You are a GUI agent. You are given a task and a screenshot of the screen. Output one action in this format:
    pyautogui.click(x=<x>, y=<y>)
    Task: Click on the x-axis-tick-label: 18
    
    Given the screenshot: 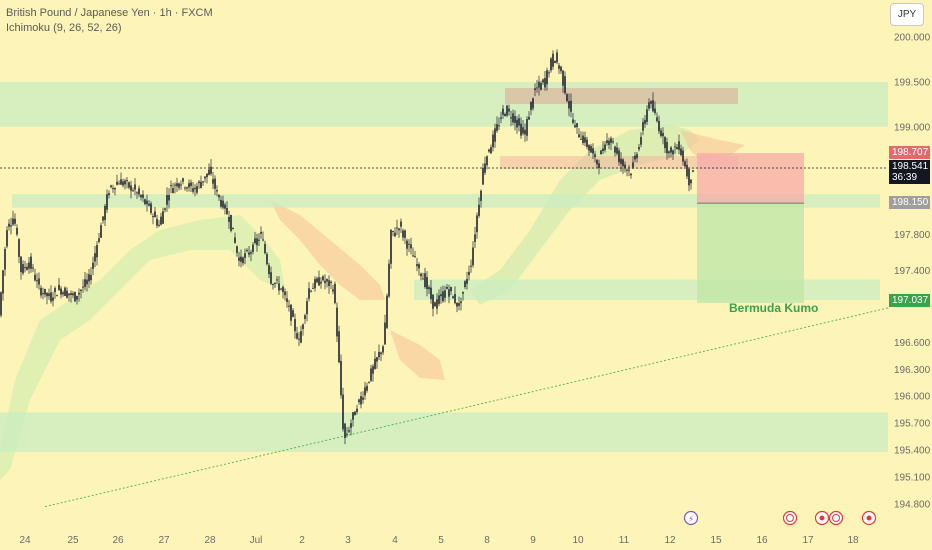 What is the action you would take?
    pyautogui.click(x=853, y=540)
    